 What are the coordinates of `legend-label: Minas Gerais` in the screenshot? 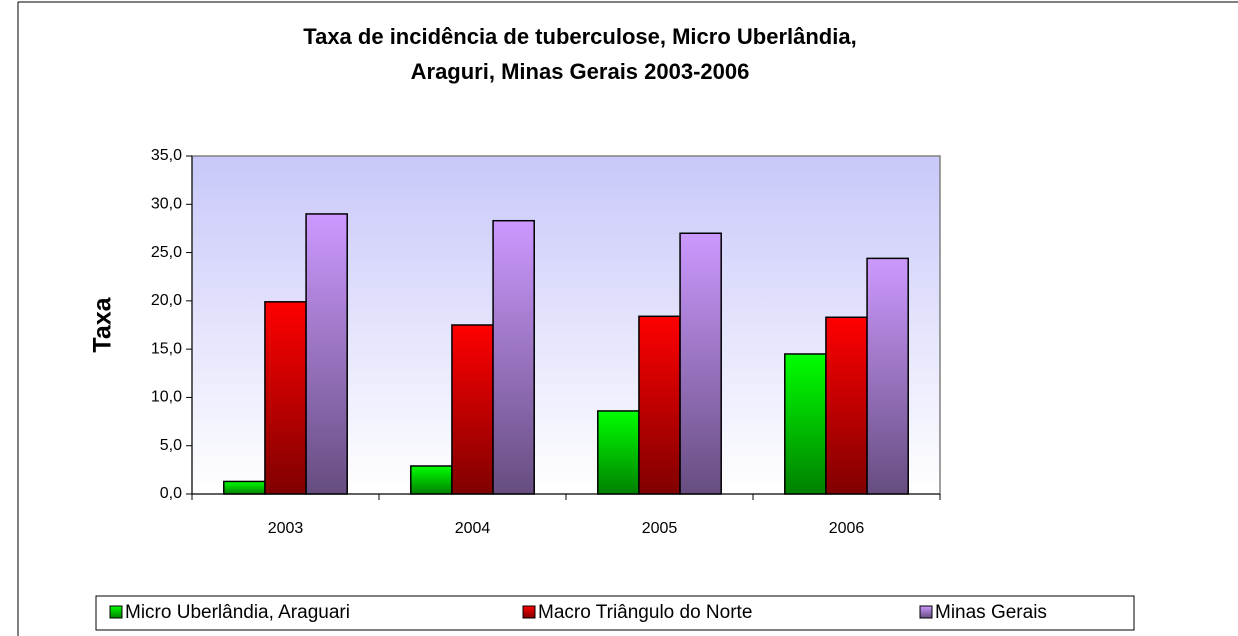 It's located at (991, 612).